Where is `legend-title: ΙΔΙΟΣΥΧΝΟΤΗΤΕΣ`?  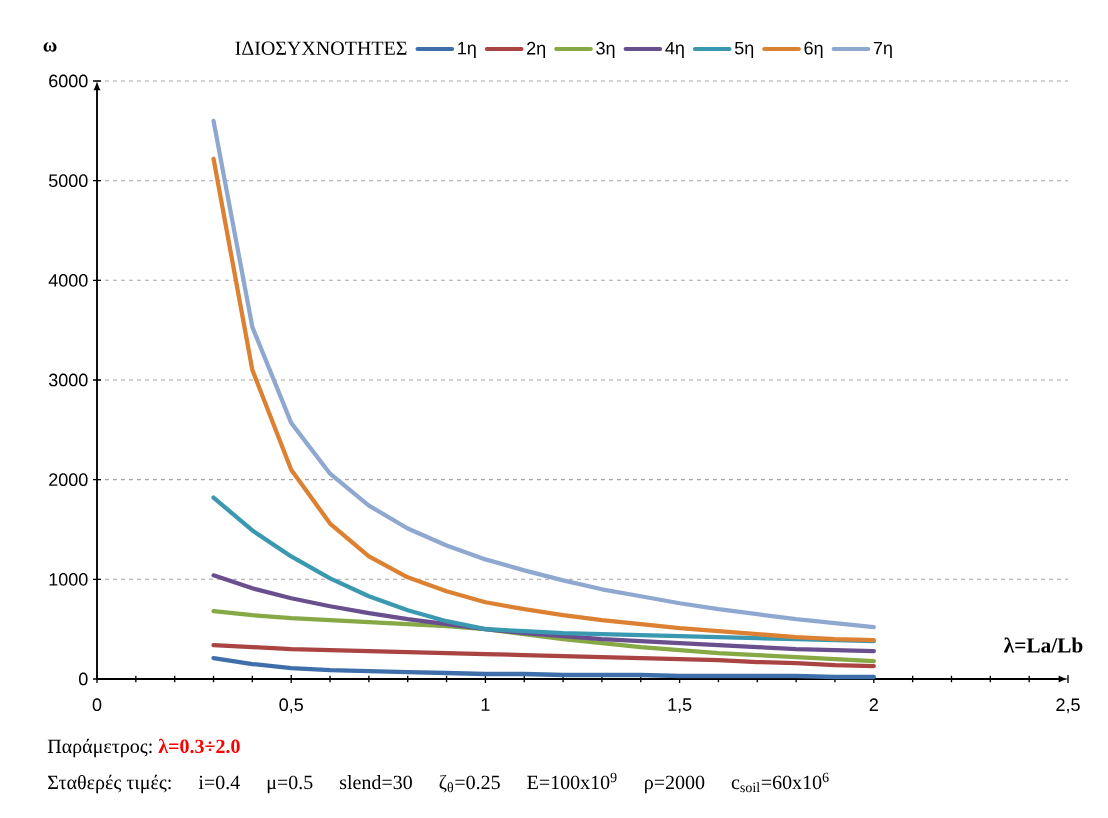
legend-title: ΙΔΙΟΣΥΧΝΟΤΗΤΕΣ is located at coordinates (321, 48).